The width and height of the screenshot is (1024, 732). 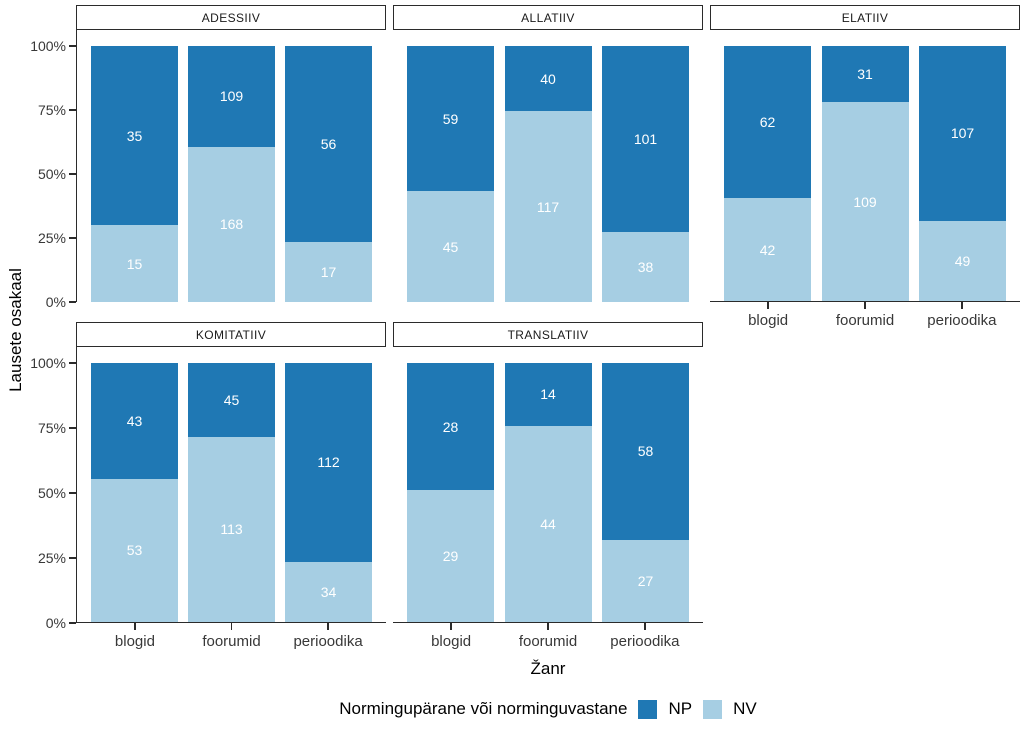 I want to click on bar-value-label: 101, so click(x=645, y=139).